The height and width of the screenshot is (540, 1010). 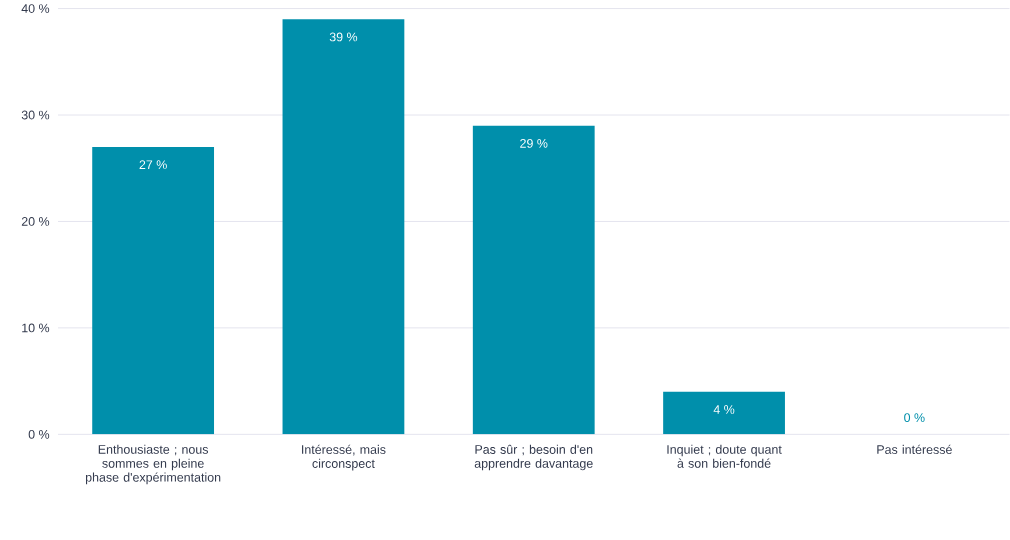 I want to click on y-tick-label: 10 %, so click(x=36, y=328).